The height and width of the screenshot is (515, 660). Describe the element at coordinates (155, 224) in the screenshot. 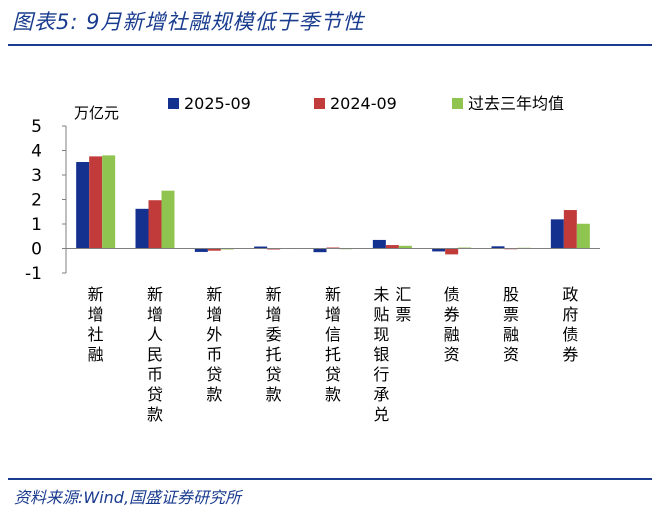

I see `bar-2024-09-新增人民币贷款` at that location.